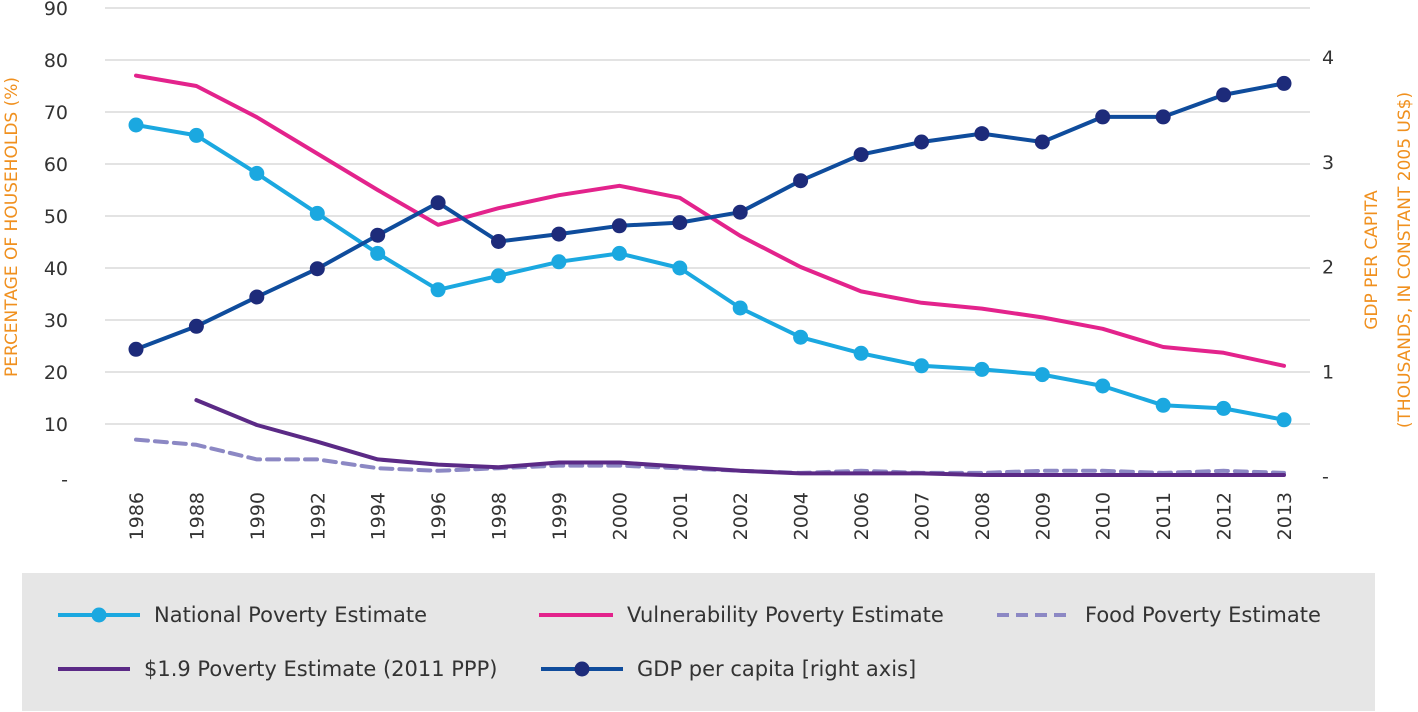 The image size is (1418, 712). Describe the element at coordinates (1203, 615) in the screenshot. I see `legend-label-food: Food Poverty Estimate` at that location.